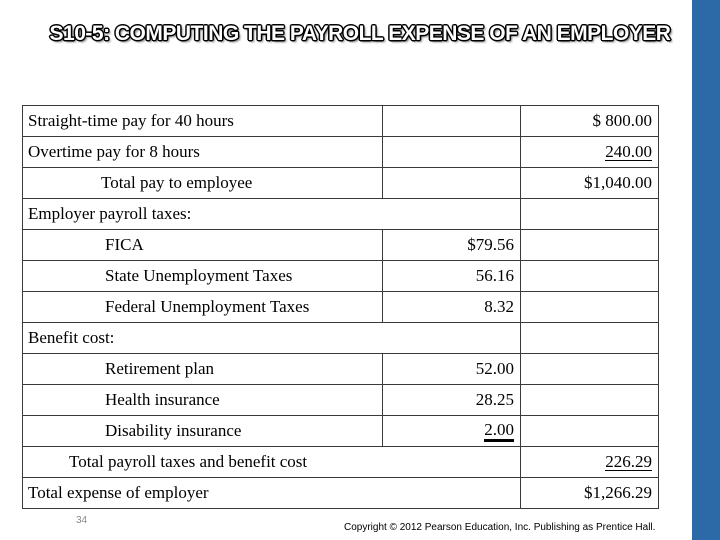  What do you see at coordinates (202, 121) in the screenshot?
I see `row-label: Straight-time pay for 40 hours` at bounding box center [202, 121].